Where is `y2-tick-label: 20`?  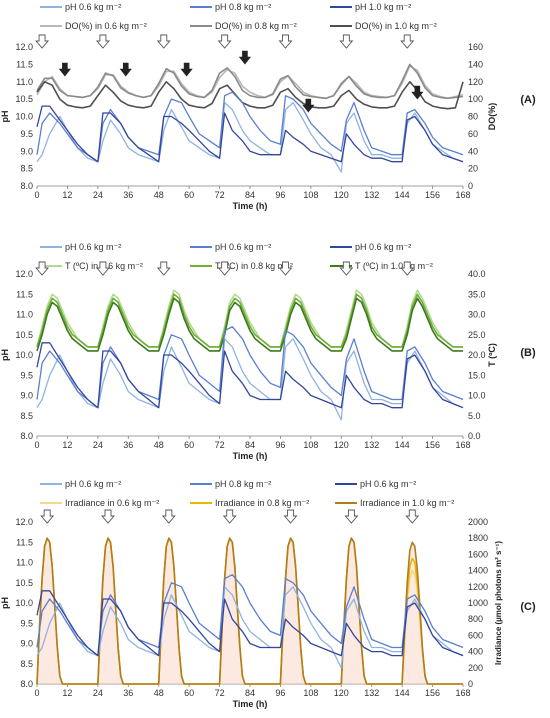
y2-tick-label: 20 is located at coordinates (473, 169).